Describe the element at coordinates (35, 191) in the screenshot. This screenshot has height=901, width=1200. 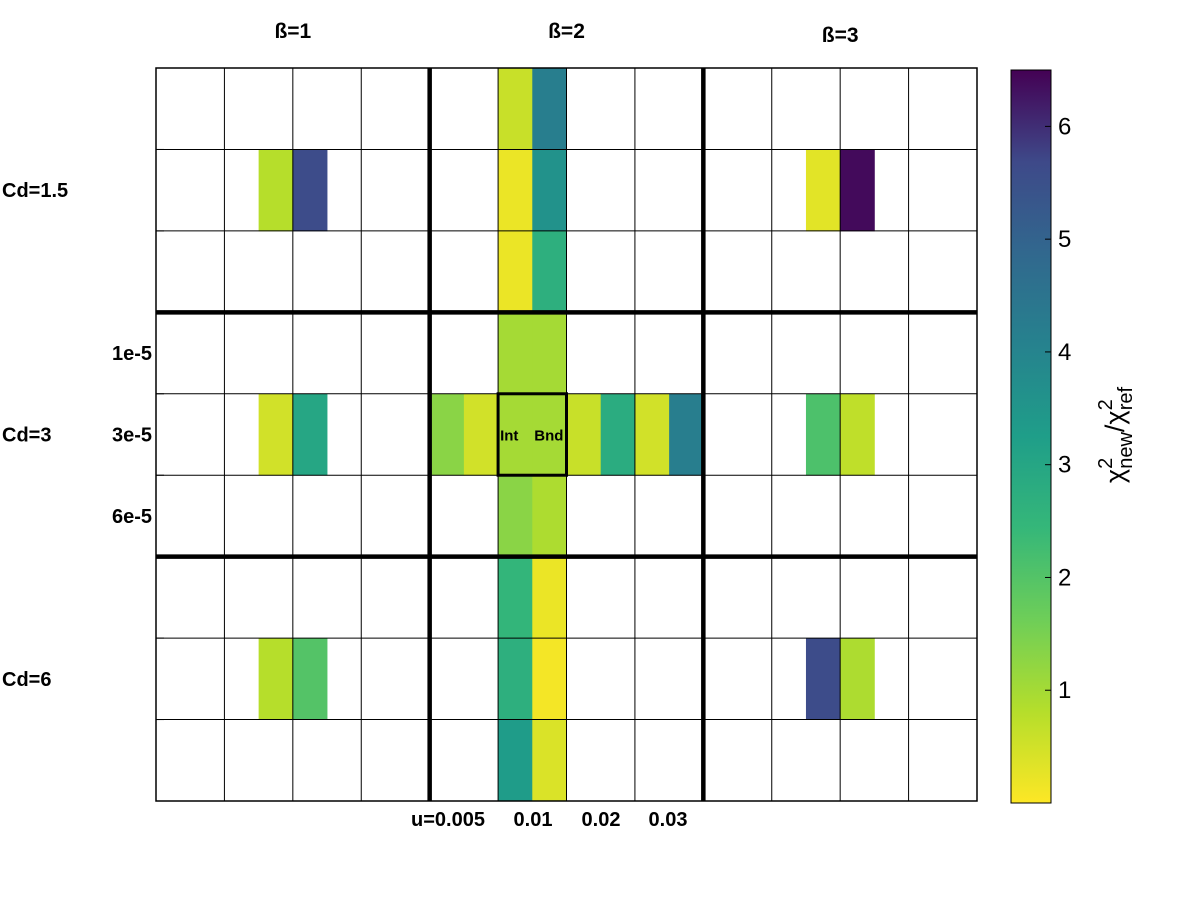
I see `cd-label: Cd=1.5` at that location.